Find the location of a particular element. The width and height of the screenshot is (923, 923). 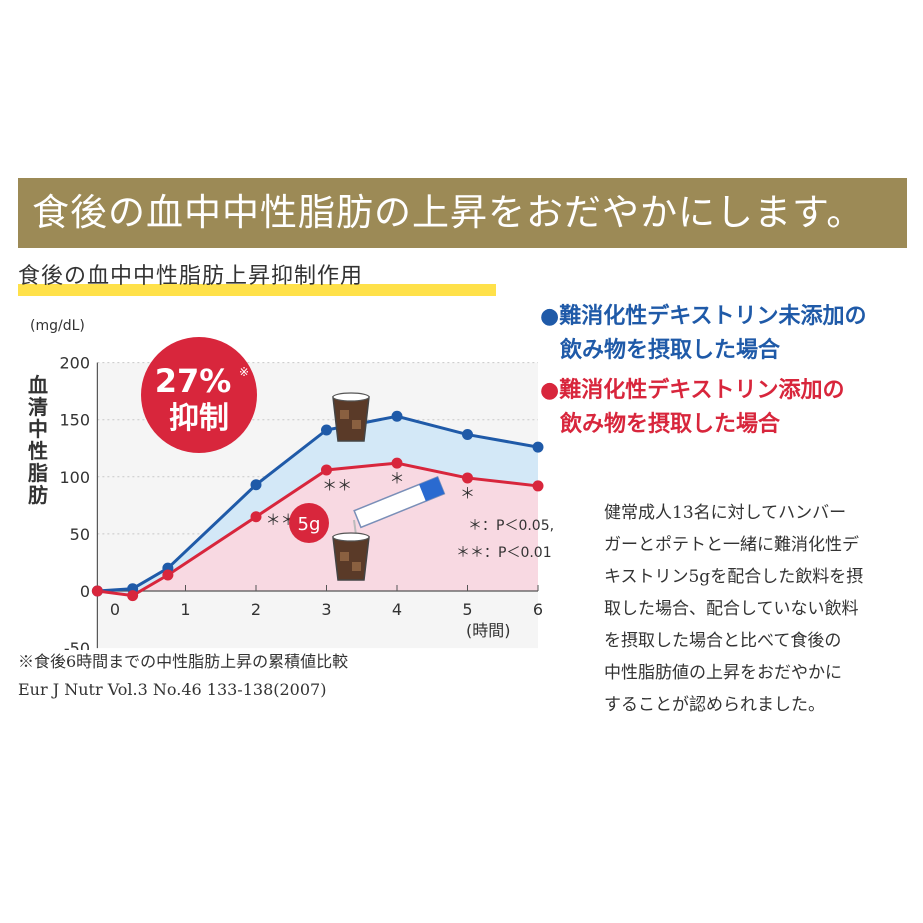

x-tick-label: 2 is located at coordinates (256, 609).